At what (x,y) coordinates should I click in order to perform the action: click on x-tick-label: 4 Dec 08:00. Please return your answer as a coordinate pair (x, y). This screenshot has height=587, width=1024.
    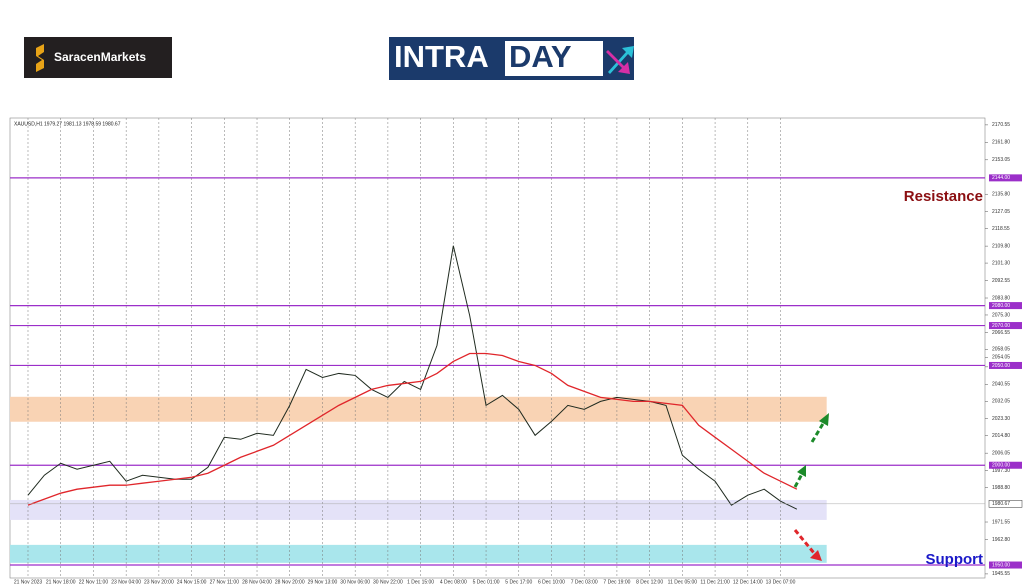
    Looking at the image, I should click on (453, 582).